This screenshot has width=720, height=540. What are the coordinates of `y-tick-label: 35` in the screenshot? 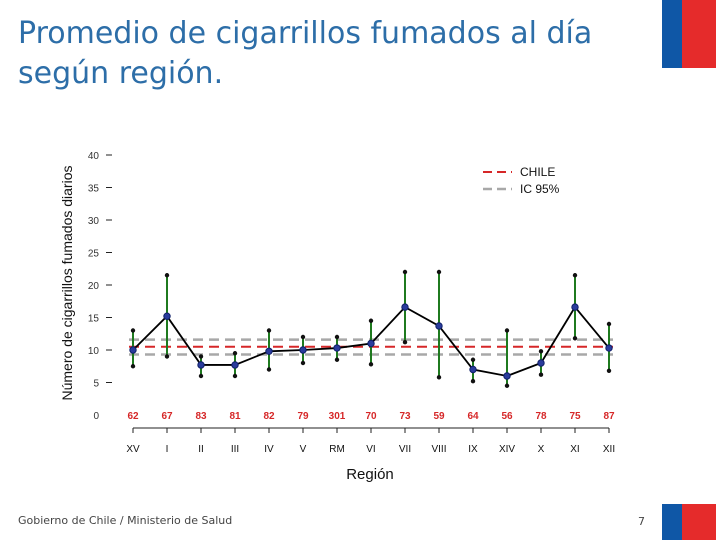 It's located at (94, 189).